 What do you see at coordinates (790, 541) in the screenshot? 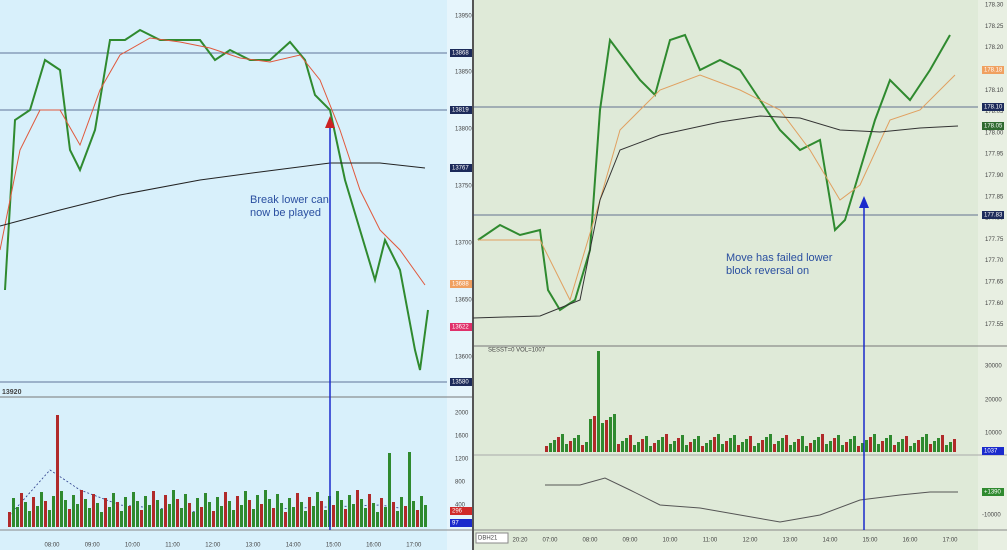
I see `time-label: 13:00` at bounding box center [790, 541].